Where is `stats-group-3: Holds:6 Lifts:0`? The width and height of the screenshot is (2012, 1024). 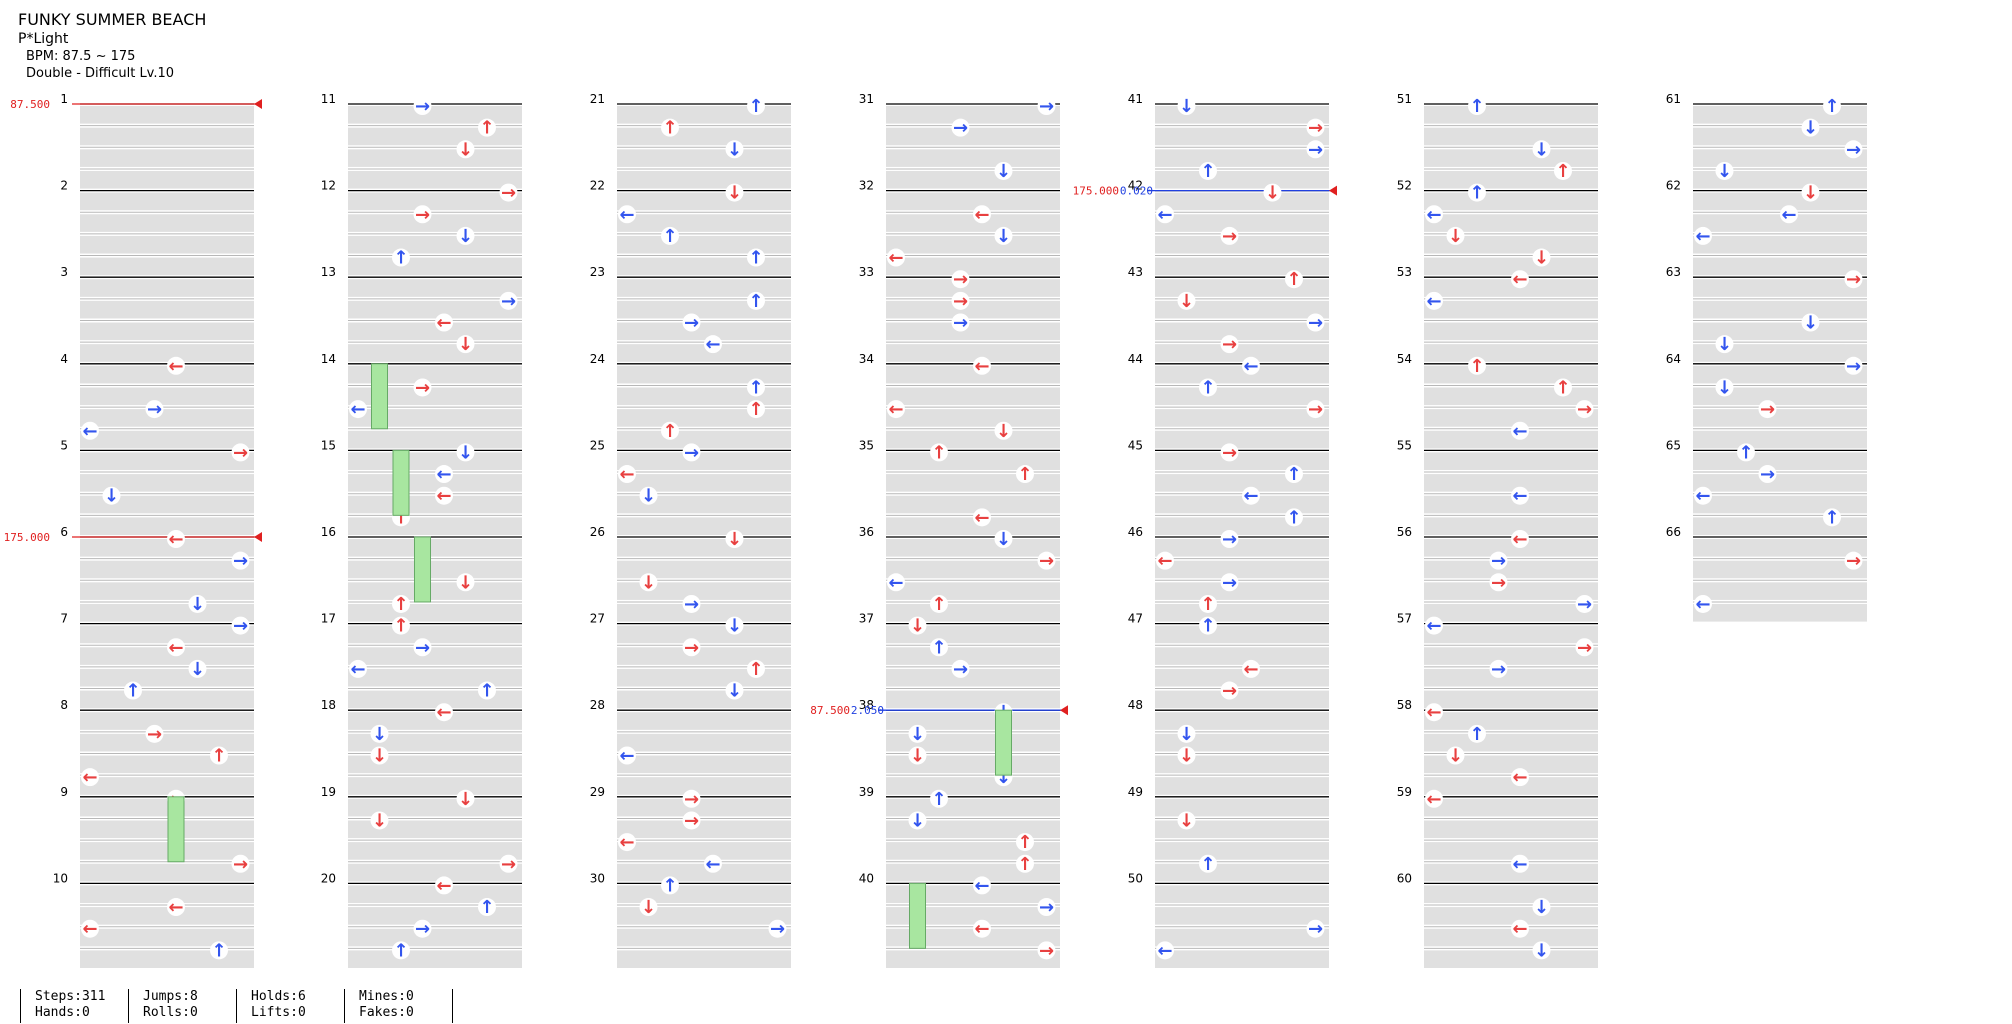
stats-group-3: Holds:6 Lifts:0 is located at coordinates (271, 1006).